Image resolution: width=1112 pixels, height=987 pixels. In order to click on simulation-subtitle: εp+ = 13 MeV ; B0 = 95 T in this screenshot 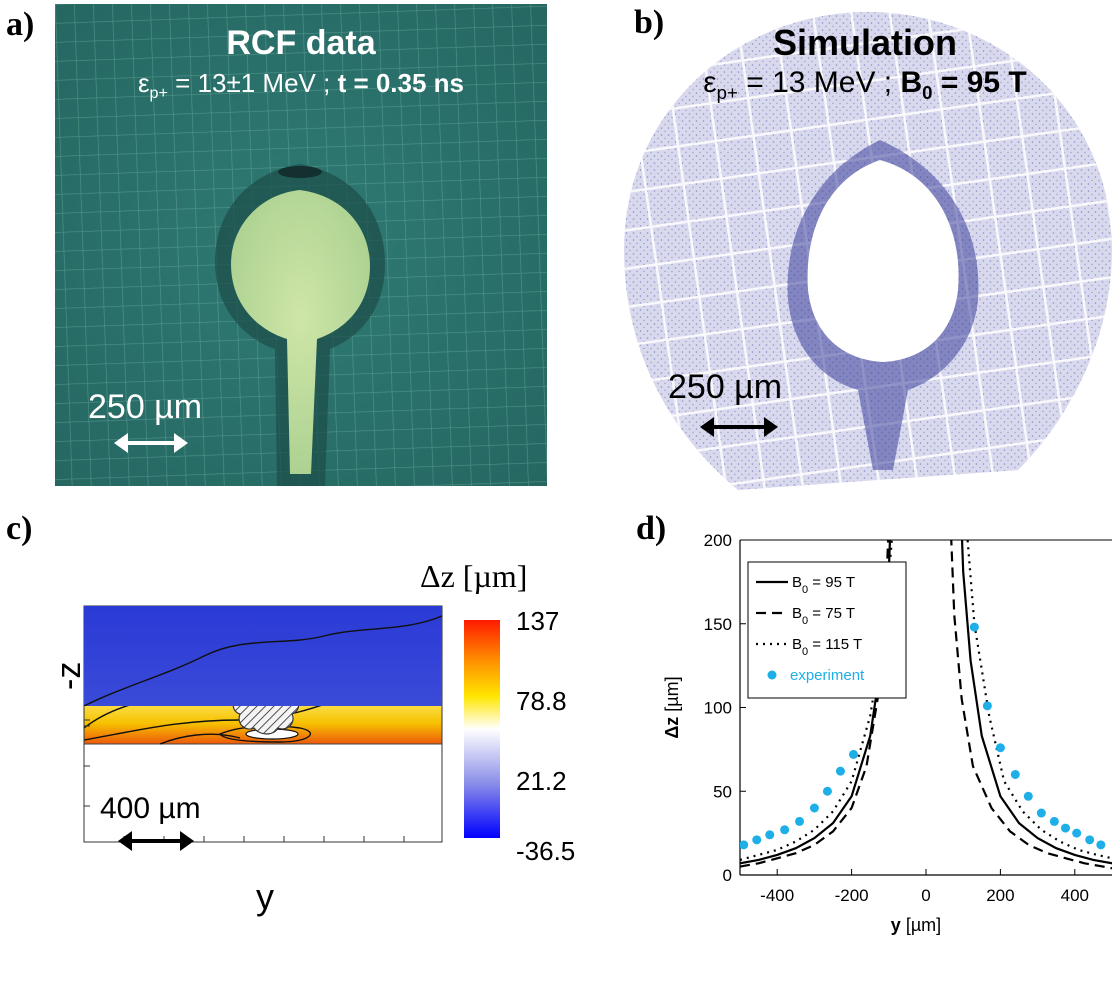, I will do `click(865, 84)`.